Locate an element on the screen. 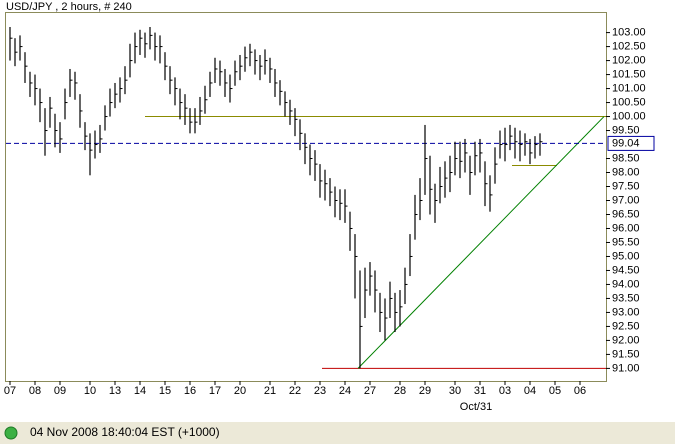 The height and width of the screenshot is (444, 675). y-tick-label: 101.00 is located at coordinates (629, 88).